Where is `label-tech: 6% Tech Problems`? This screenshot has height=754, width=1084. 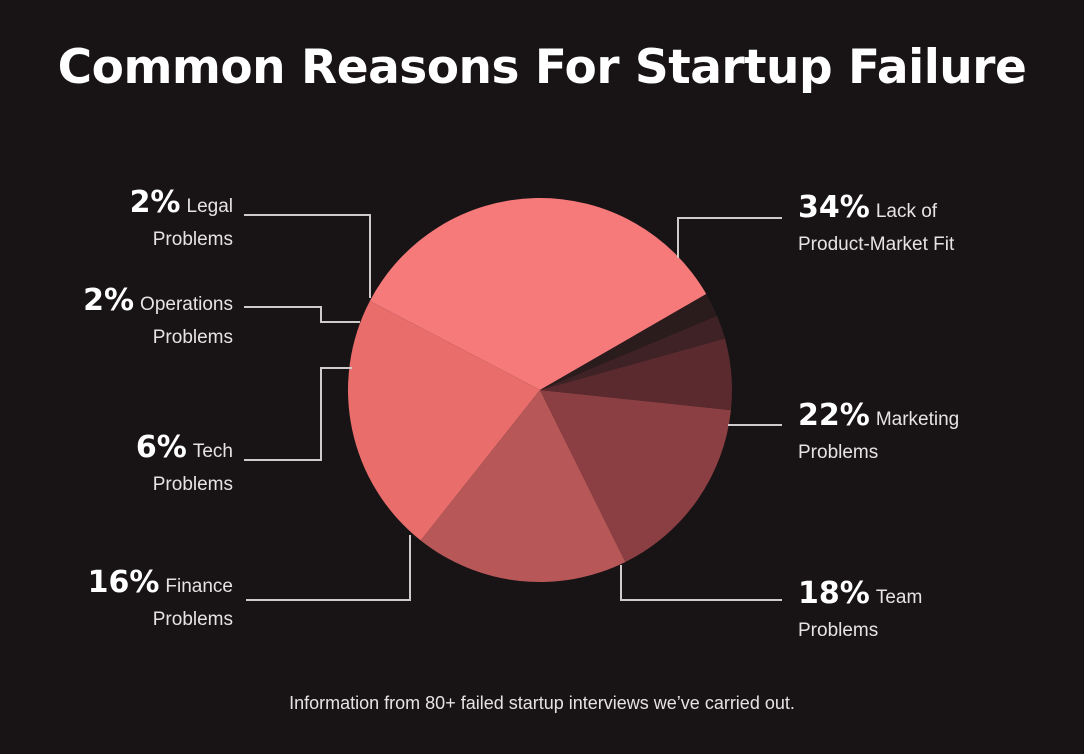 label-tech: 6% Tech Problems is located at coordinates (136, 467).